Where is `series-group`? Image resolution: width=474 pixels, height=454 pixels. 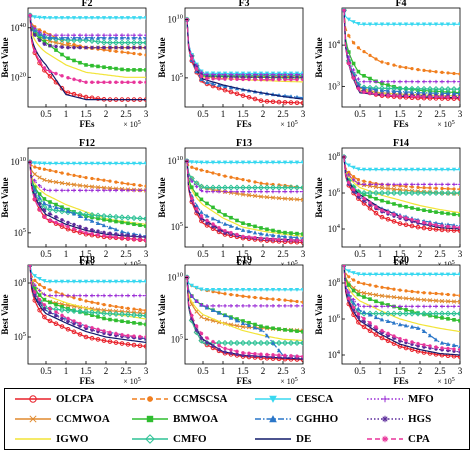
series-group is located at coordinates (244, 318).